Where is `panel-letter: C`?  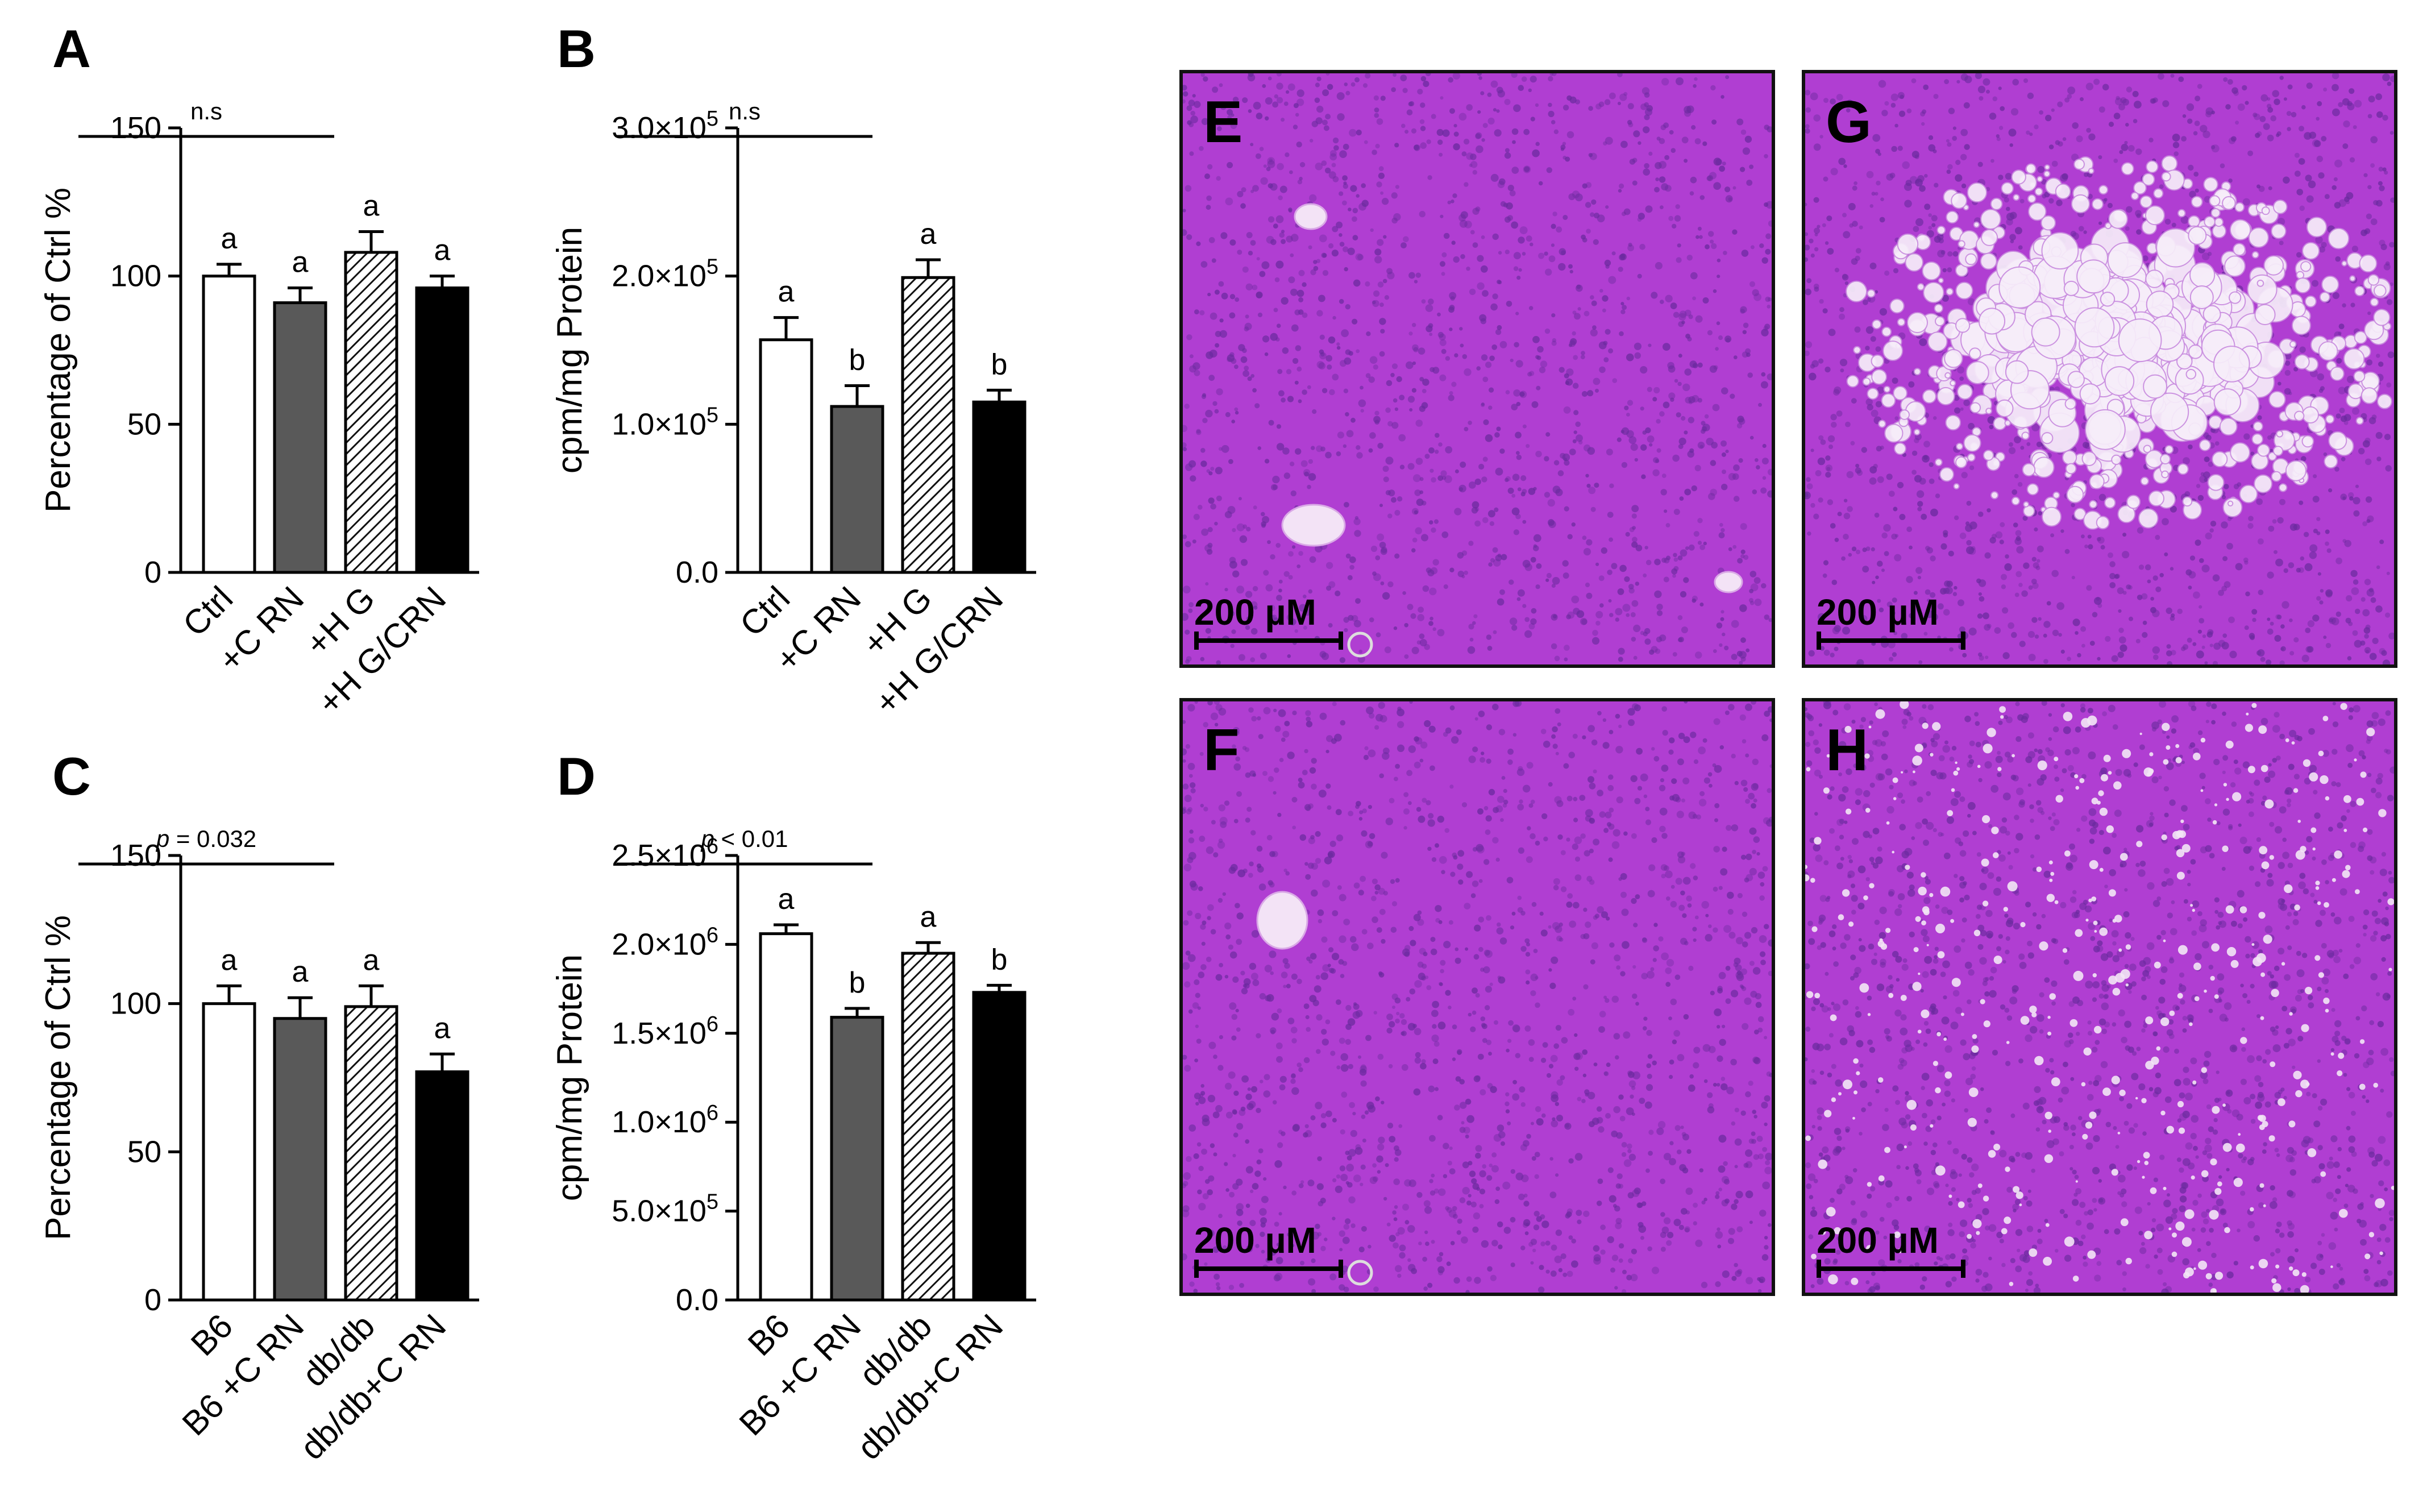
panel-letter: C is located at coordinates (71, 776).